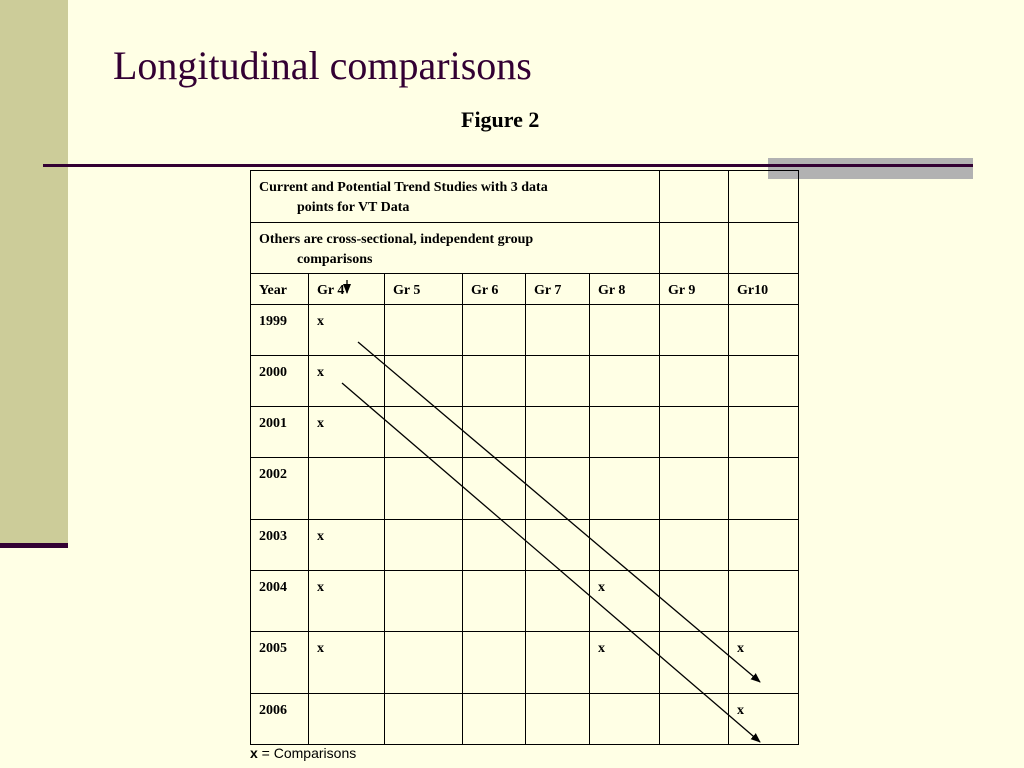 This screenshot has width=1024, height=768. I want to click on header-cell-gr10: Gr10, so click(763, 289).